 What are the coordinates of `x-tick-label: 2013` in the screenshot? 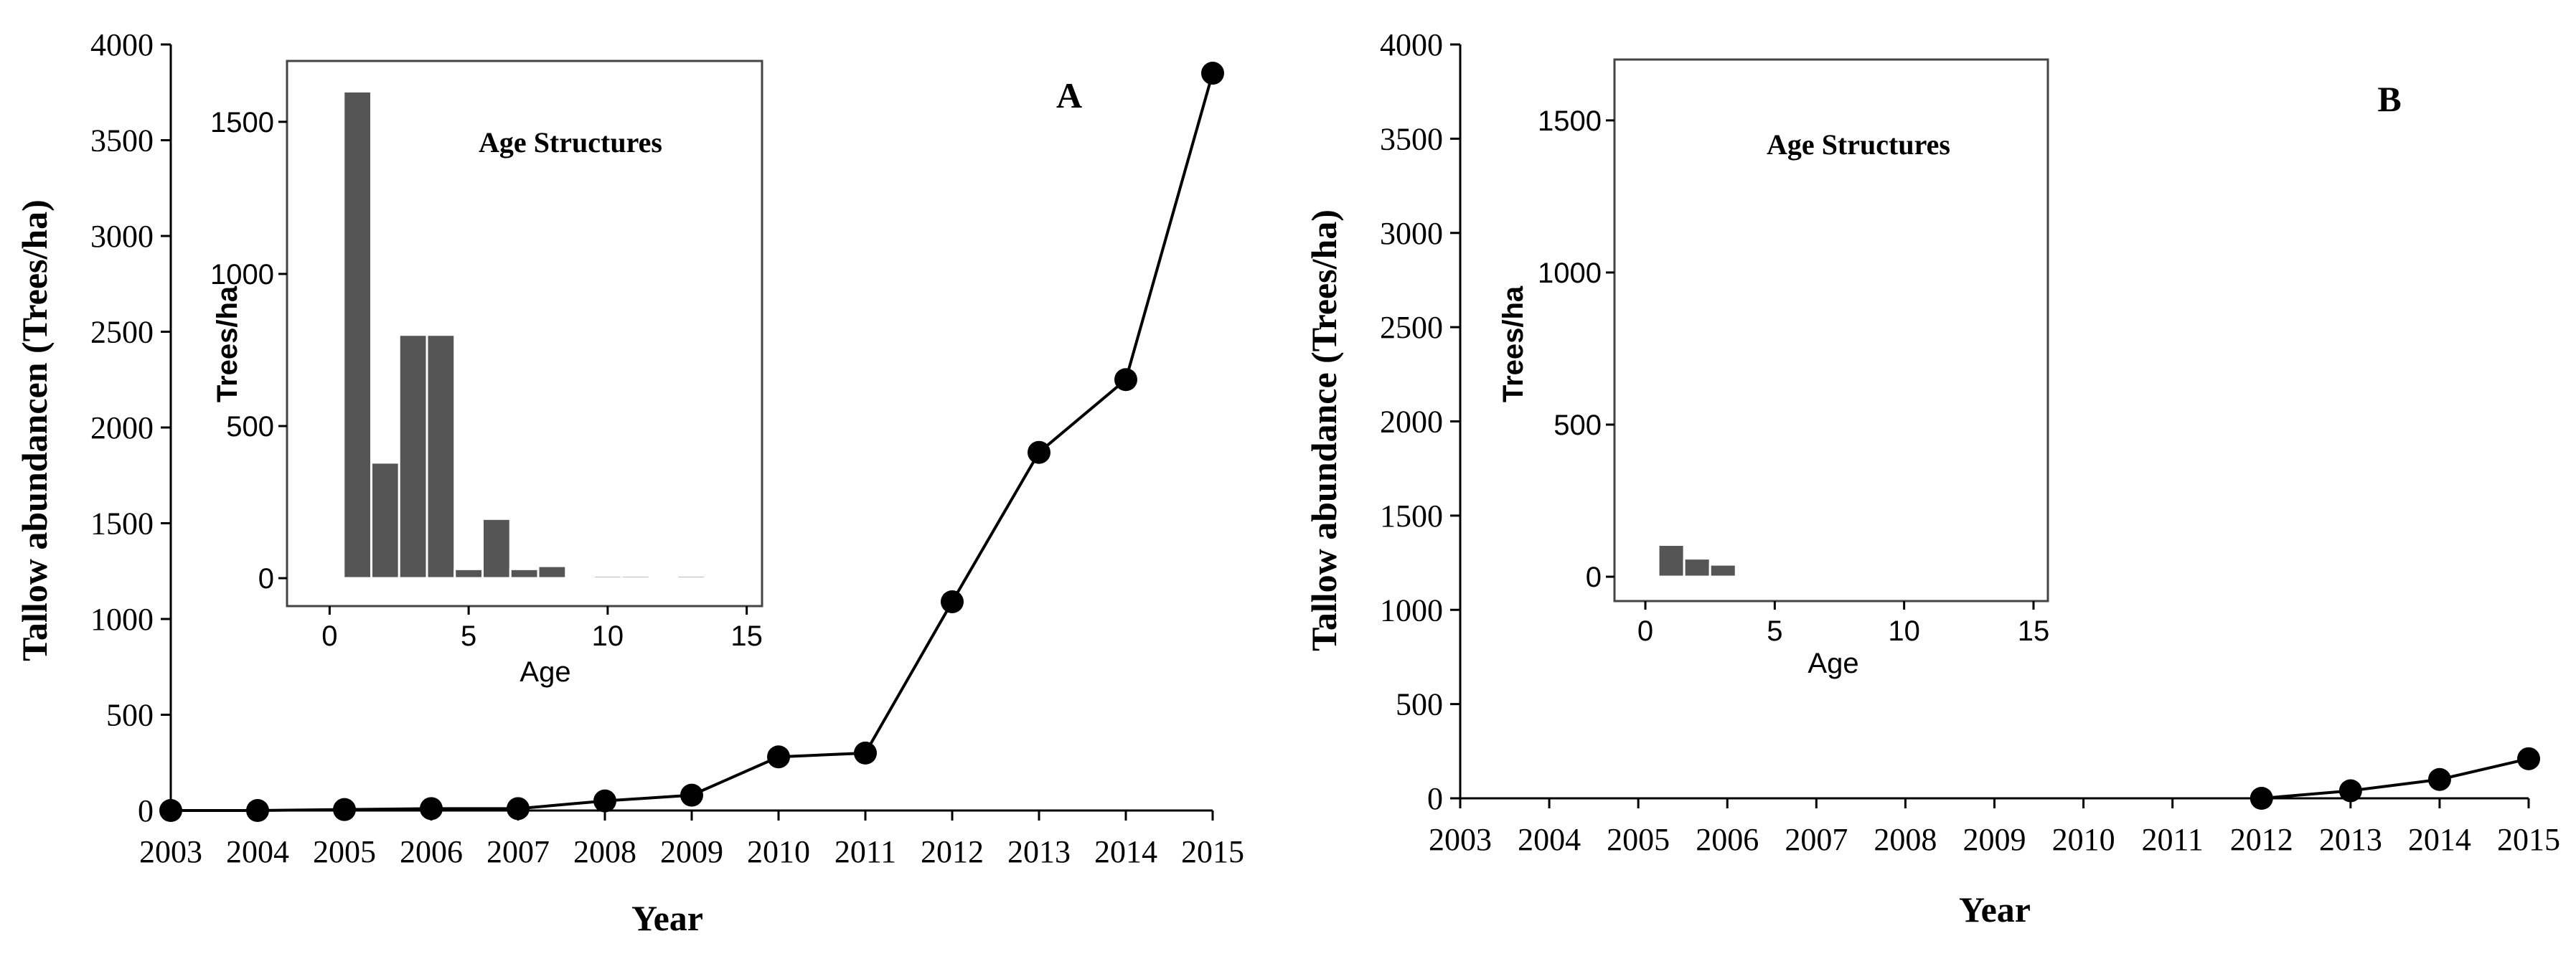 It's located at (2350, 839).